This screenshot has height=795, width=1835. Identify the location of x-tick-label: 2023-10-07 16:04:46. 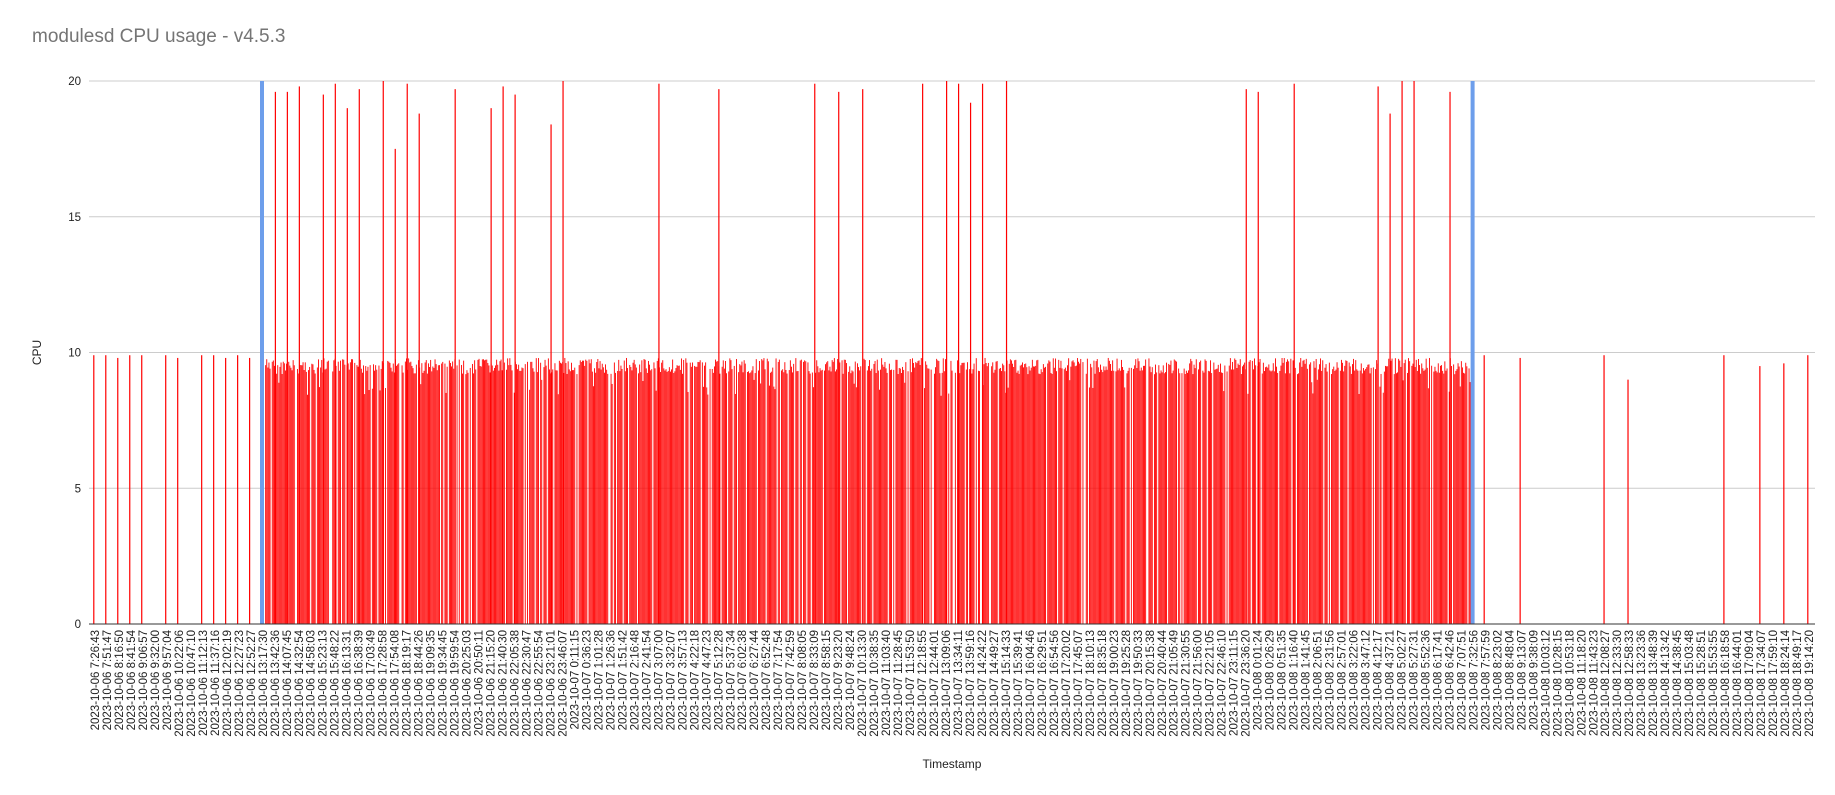
(1031, 683).